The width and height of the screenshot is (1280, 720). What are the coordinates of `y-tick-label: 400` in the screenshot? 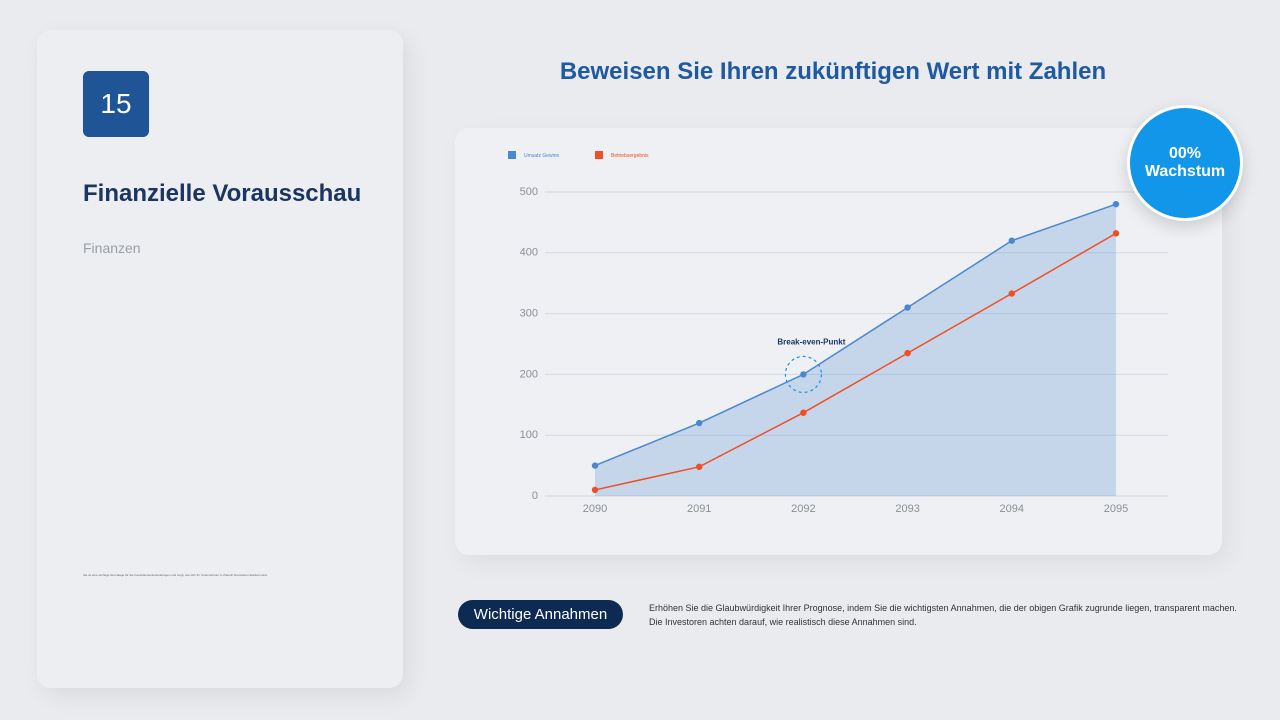 It's located at (529, 253).